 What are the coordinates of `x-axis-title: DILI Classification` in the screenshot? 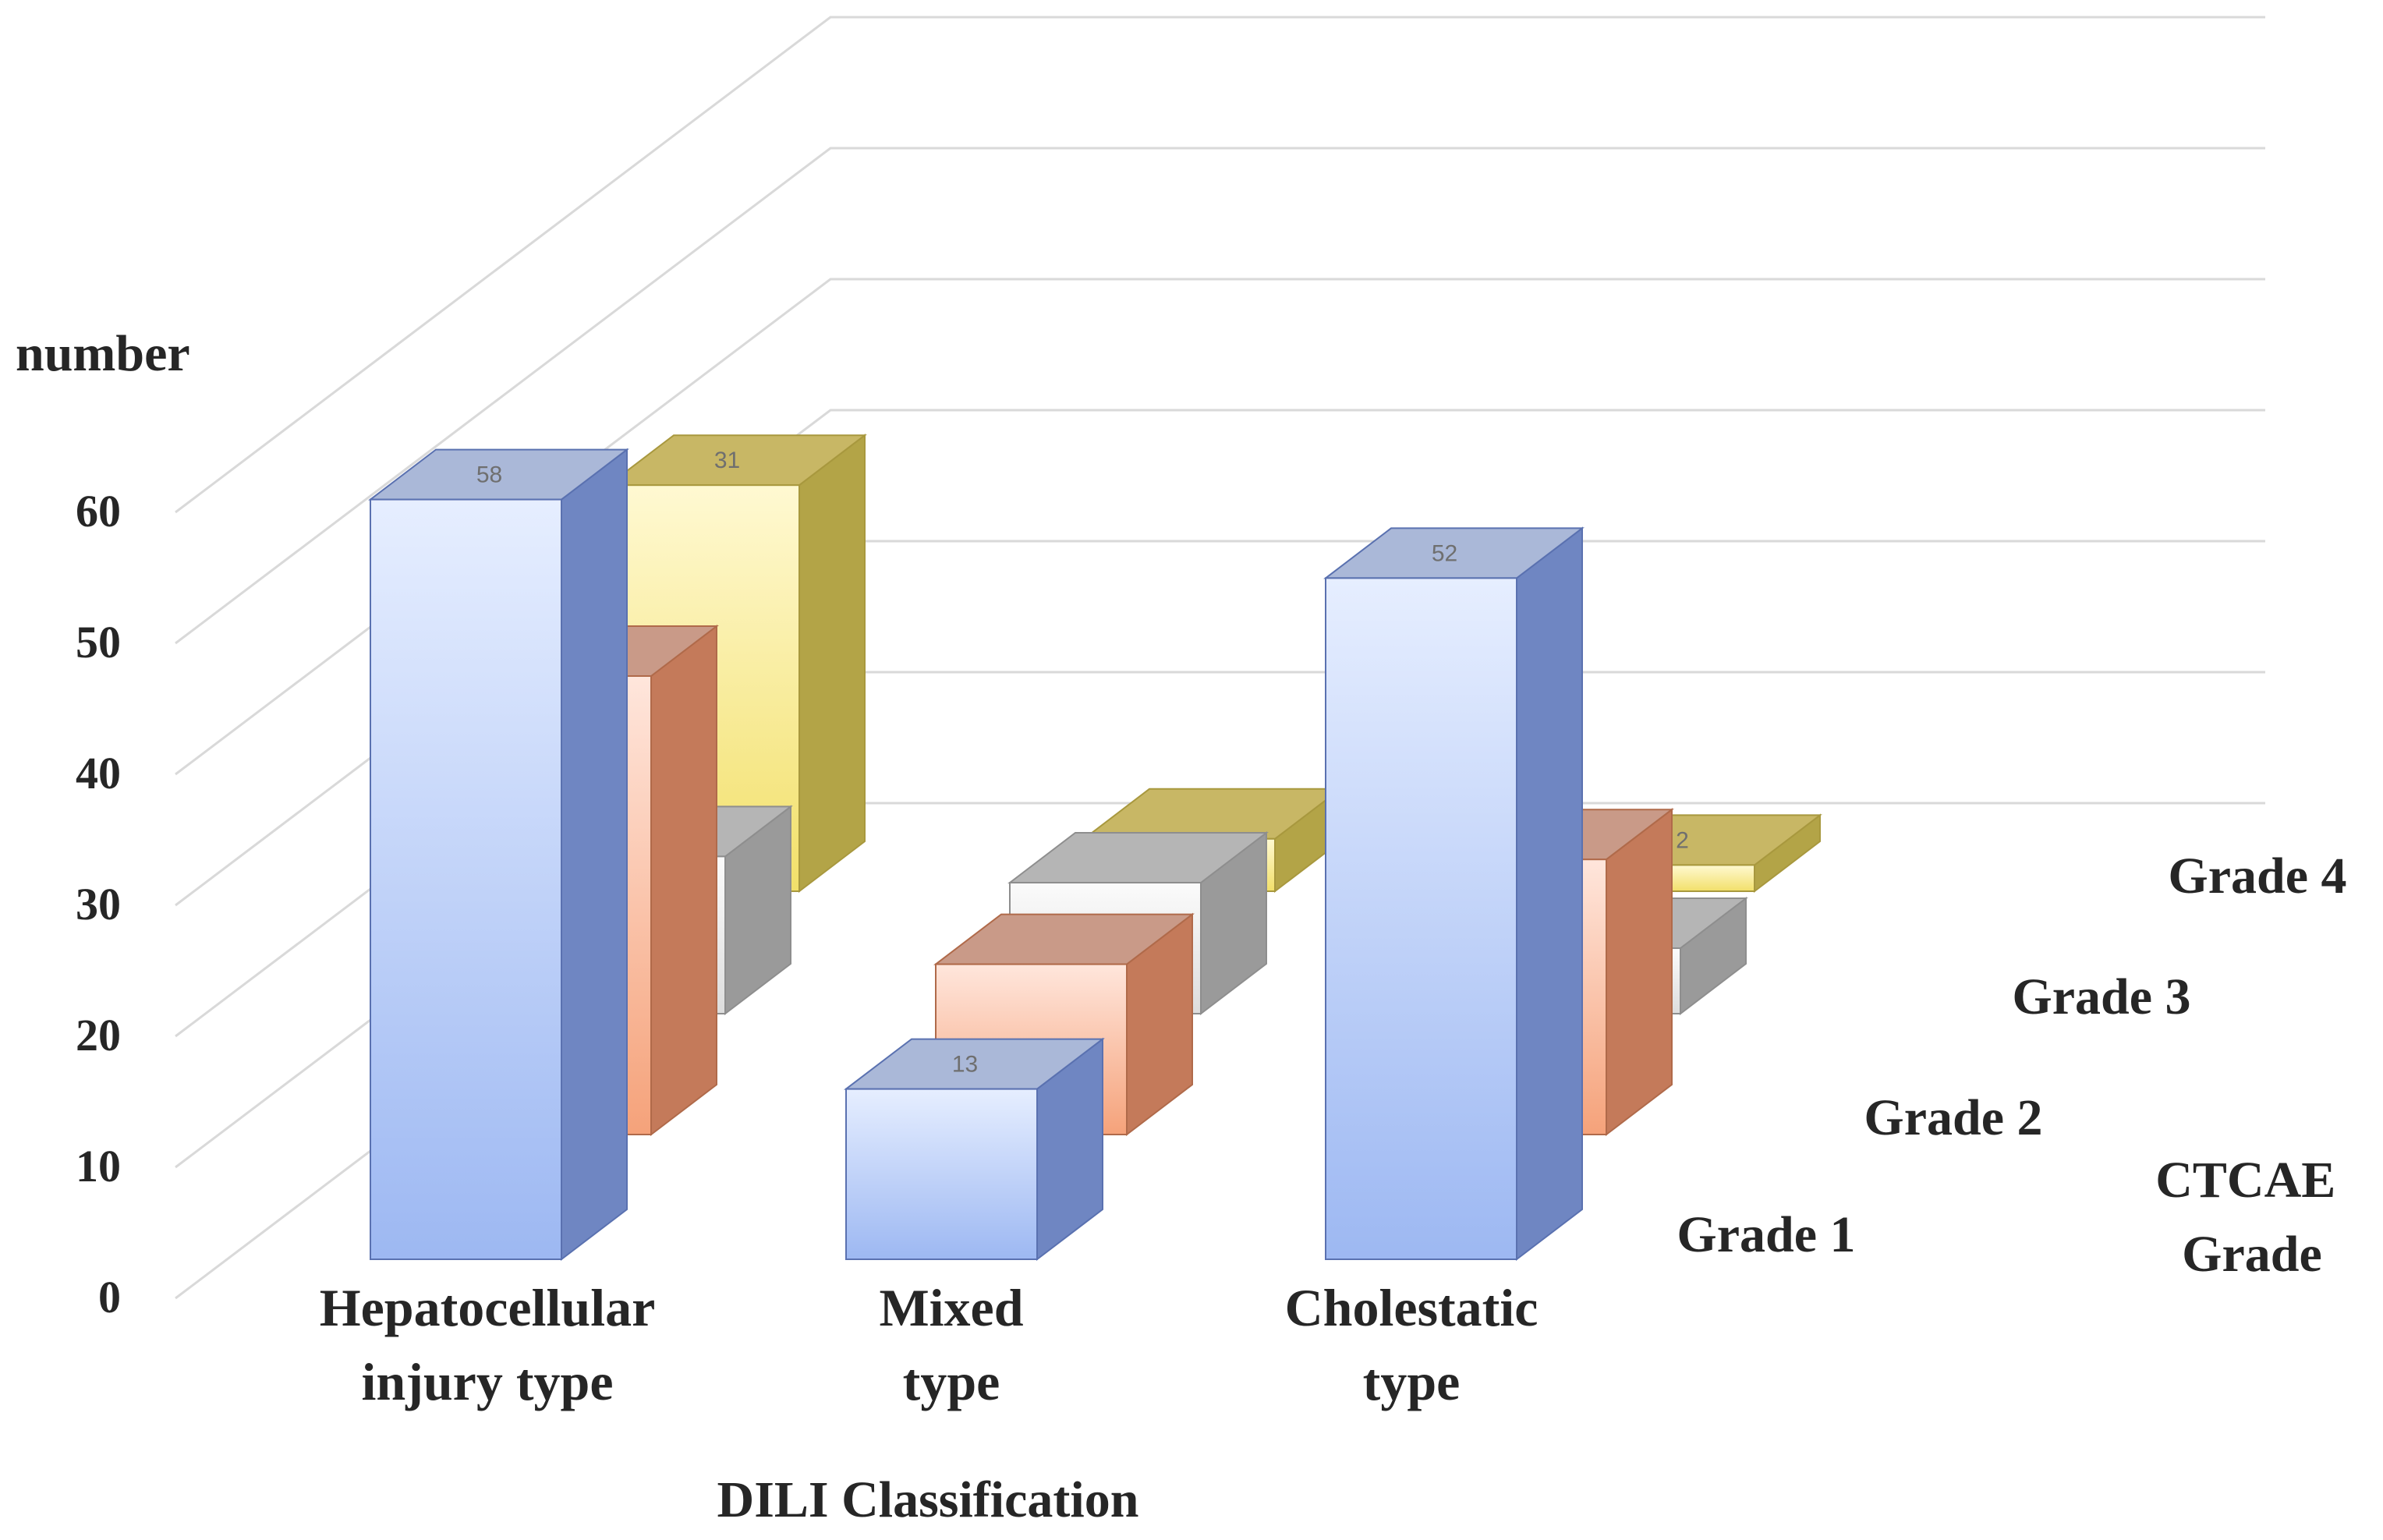 It's located at (928, 1499).